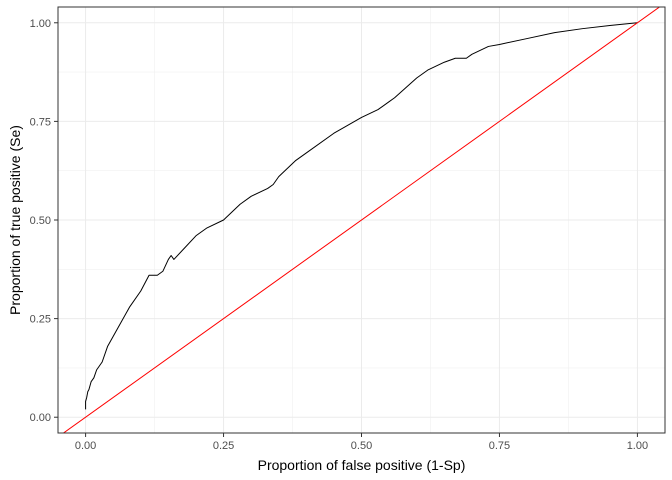 The image size is (672, 480). I want to click on x-tick-label: 0.25, so click(223, 446).